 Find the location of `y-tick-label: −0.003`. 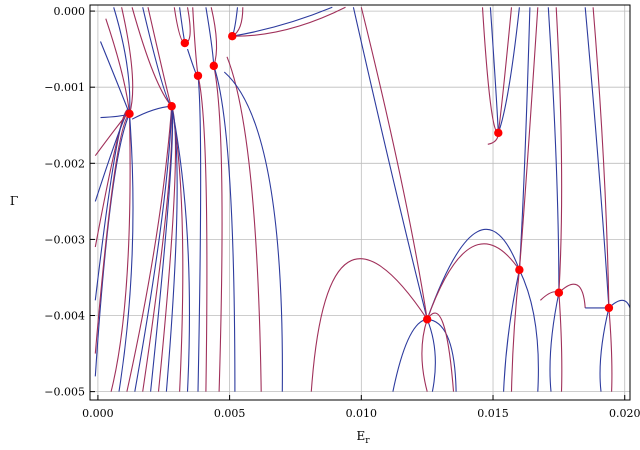

y-tick-label: −0.003 is located at coordinates (64, 239).